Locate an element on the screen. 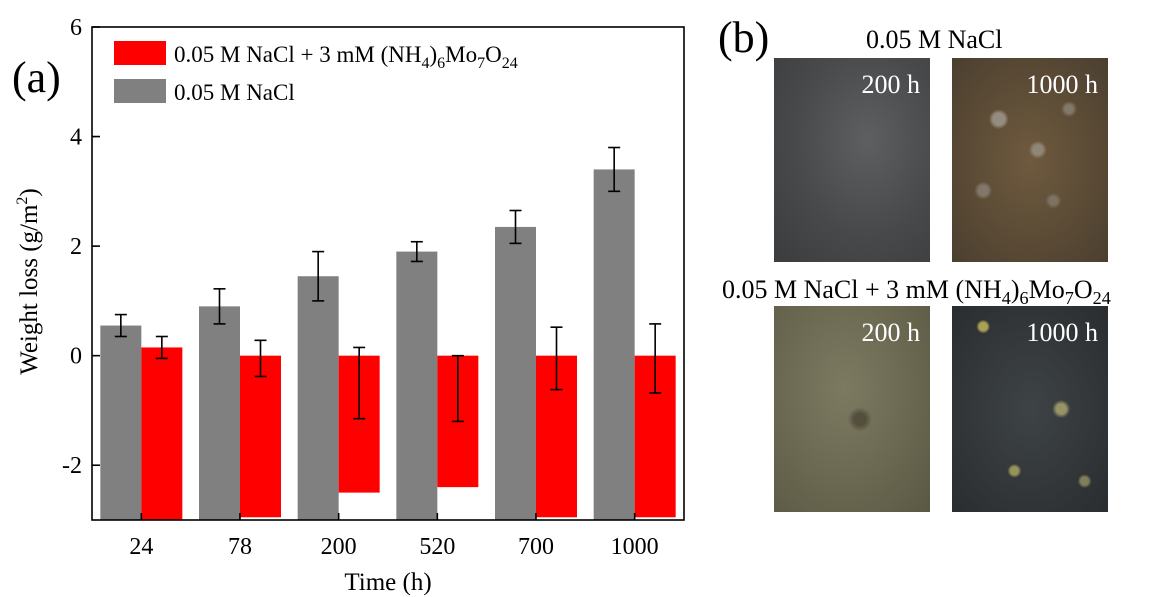  y-tick-label: 2 is located at coordinates (76, 247).